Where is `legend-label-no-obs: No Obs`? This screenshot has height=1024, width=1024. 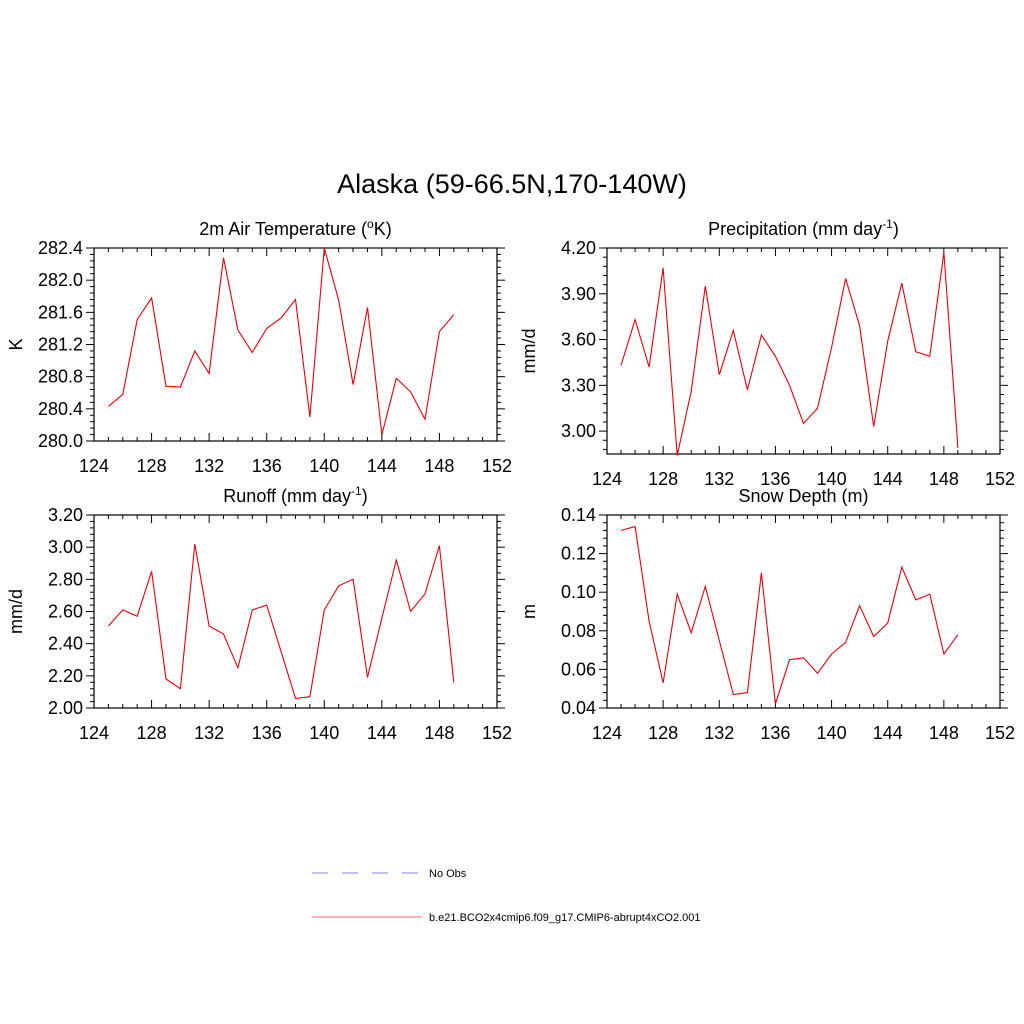
legend-label-no-obs: No Obs is located at coordinates (448, 874).